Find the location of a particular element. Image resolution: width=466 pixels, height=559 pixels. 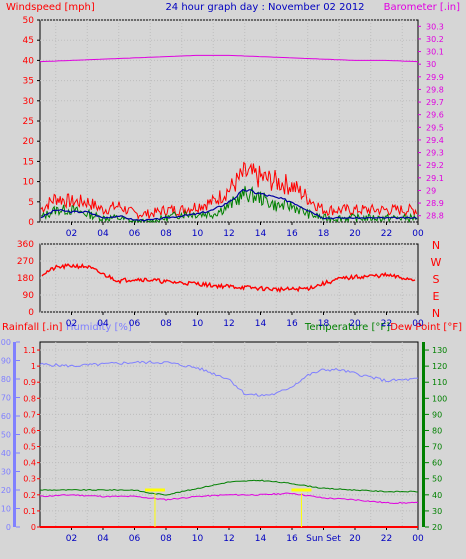

wind-direction-series is located at coordinates (228, 278).